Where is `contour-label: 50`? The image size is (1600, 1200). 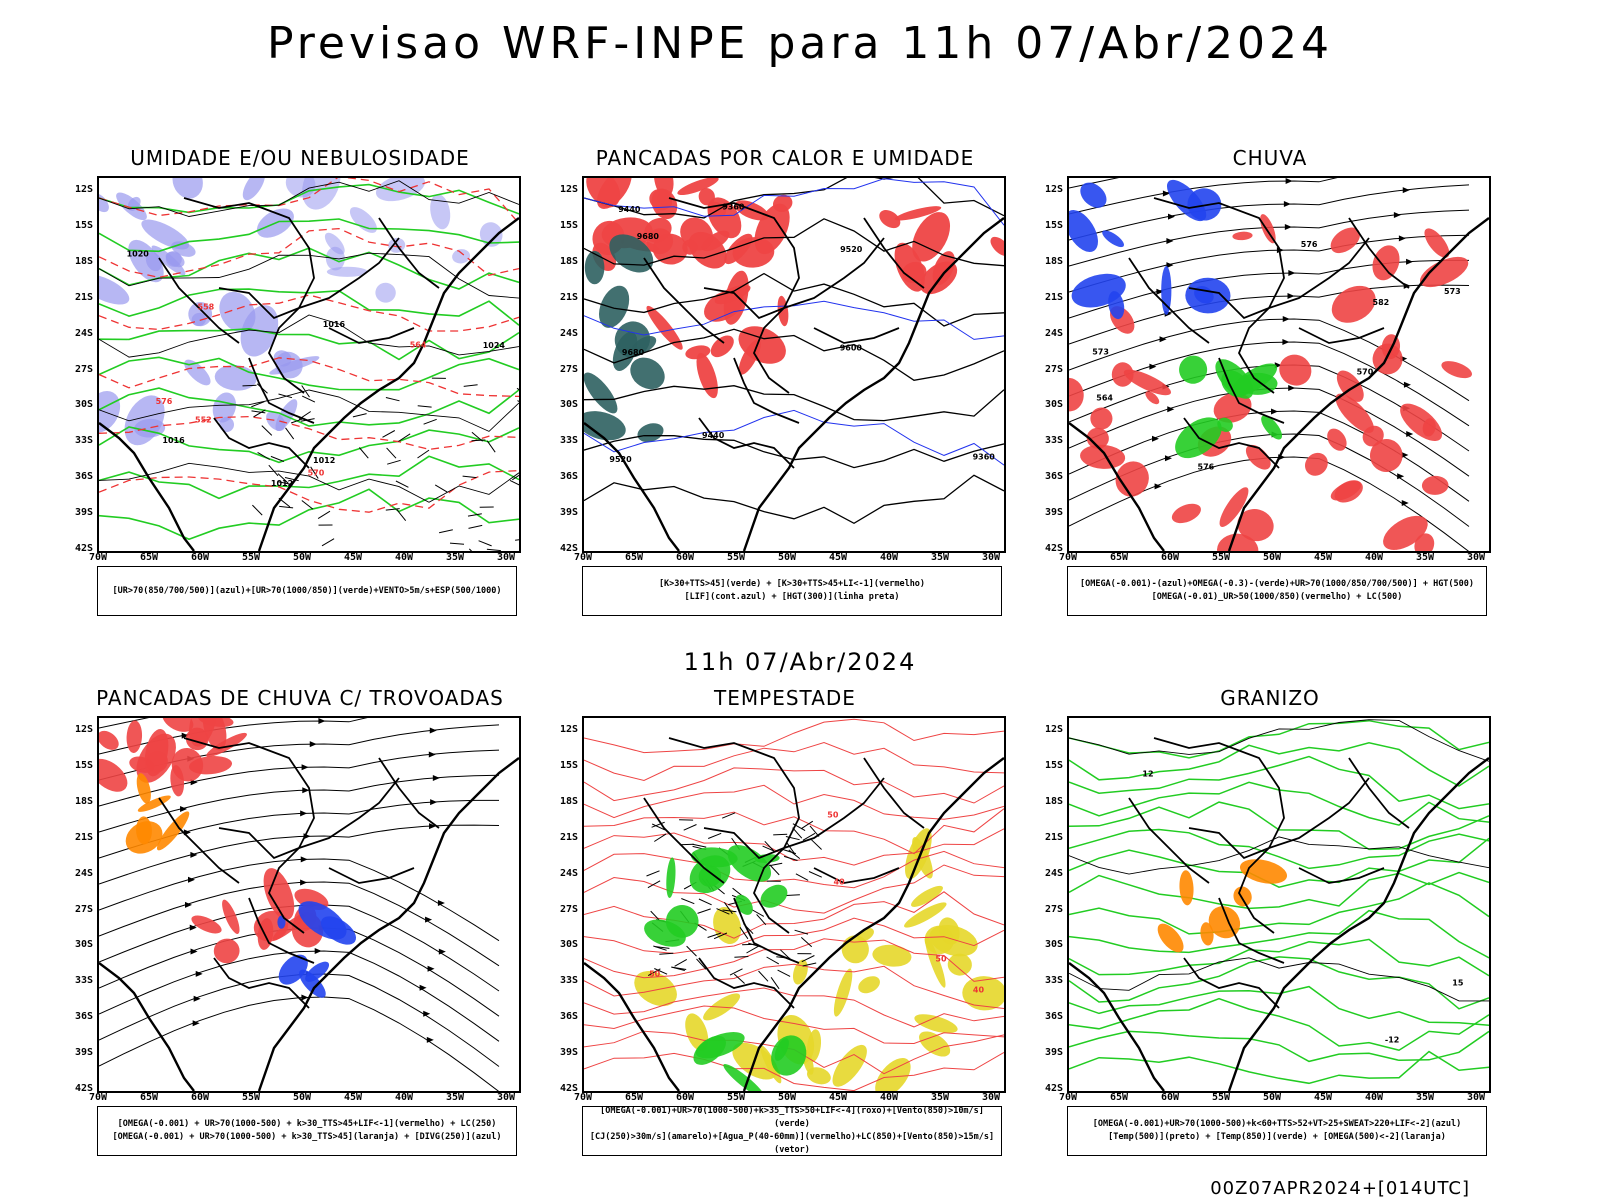 contour-label: 50 is located at coordinates (833, 815).